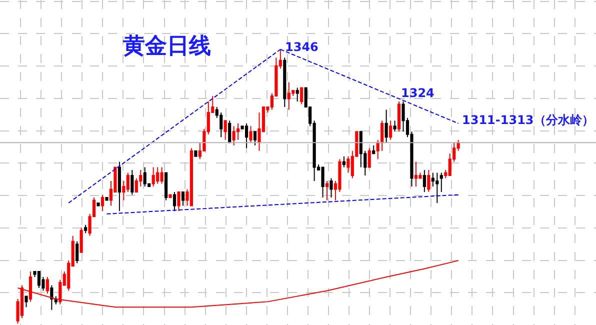 The height and width of the screenshot is (325, 596). What do you see at coordinates (166, 47) in the screenshot?
I see `chart-title: 黄金日线` at bounding box center [166, 47].